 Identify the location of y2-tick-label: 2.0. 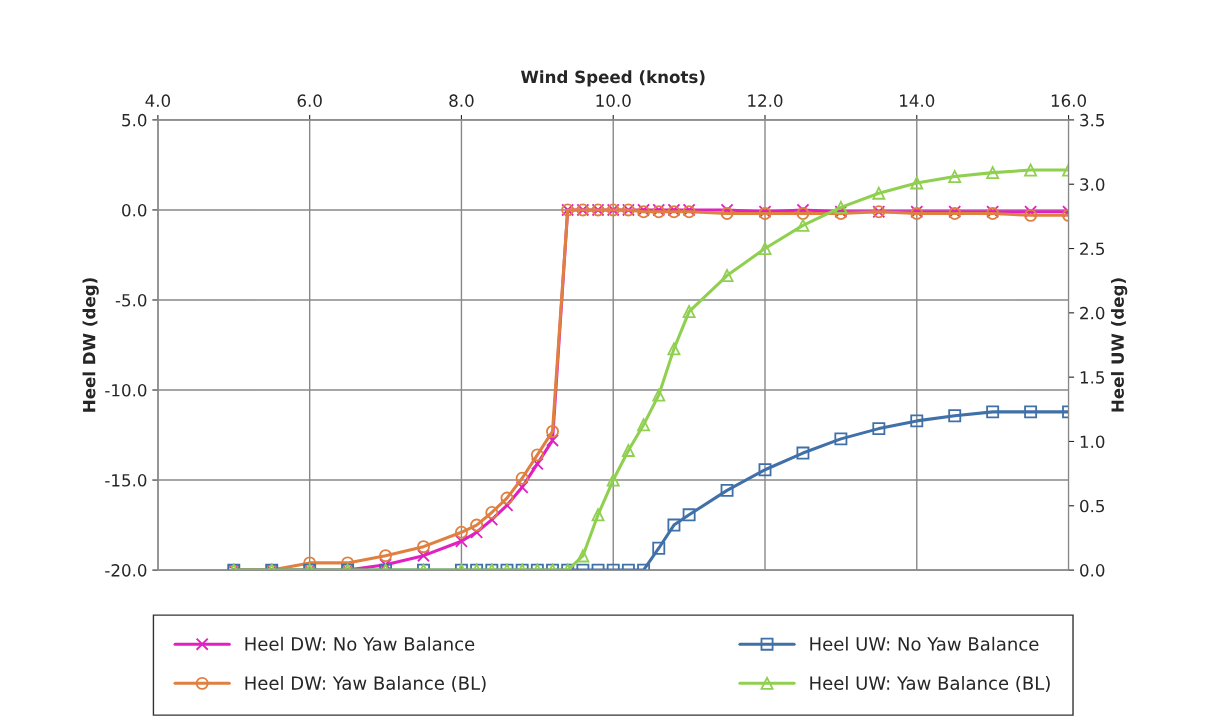
(1092, 313).